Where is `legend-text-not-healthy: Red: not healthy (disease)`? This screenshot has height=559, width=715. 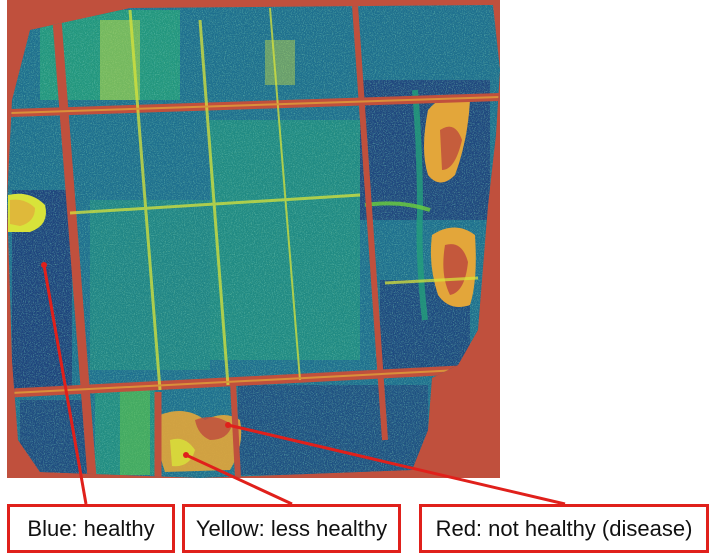 legend-text-not-healthy: Red: not healthy (disease) is located at coordinates (564, 528).